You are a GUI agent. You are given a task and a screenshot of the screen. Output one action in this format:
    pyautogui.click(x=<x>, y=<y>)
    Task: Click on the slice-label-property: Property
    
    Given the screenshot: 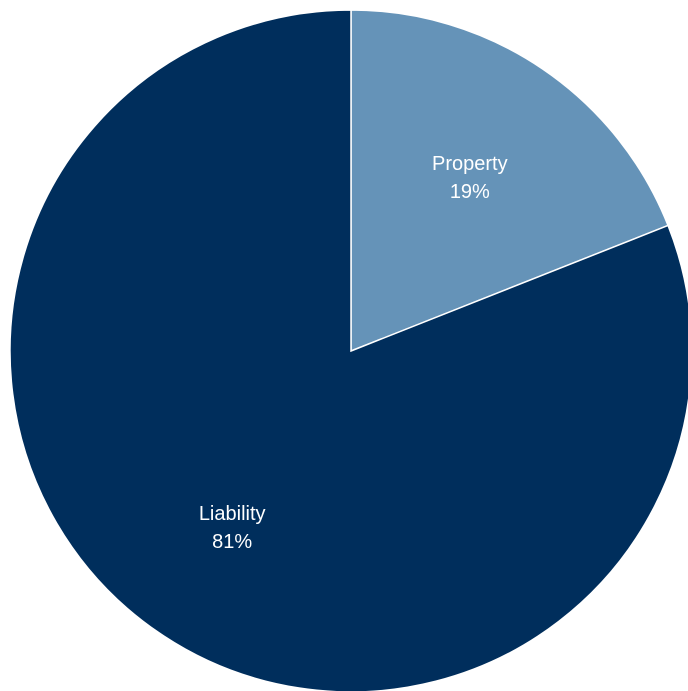 What is the action you would take?
    pyautogui.click(x=470, y=164)
    